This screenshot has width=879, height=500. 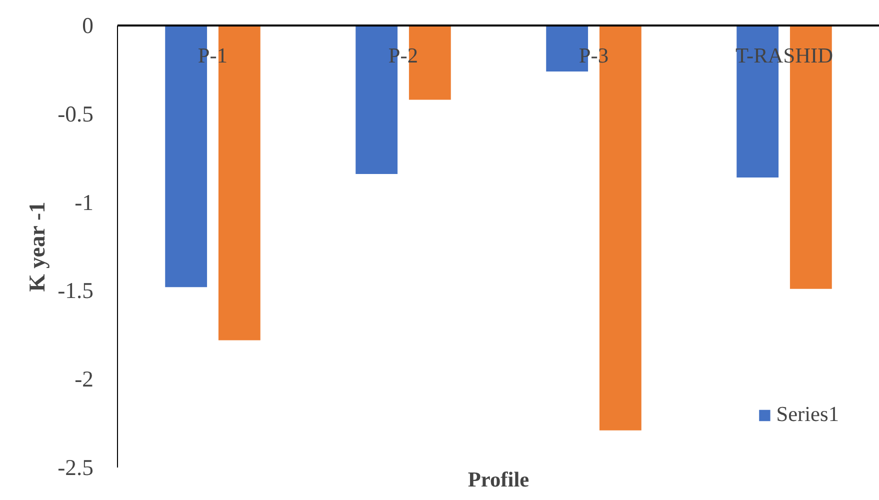 What do you see at coordinates (403, 56) in the screenshot?
I see `x-tick-label: P-2` at bounding box center [403, 56].